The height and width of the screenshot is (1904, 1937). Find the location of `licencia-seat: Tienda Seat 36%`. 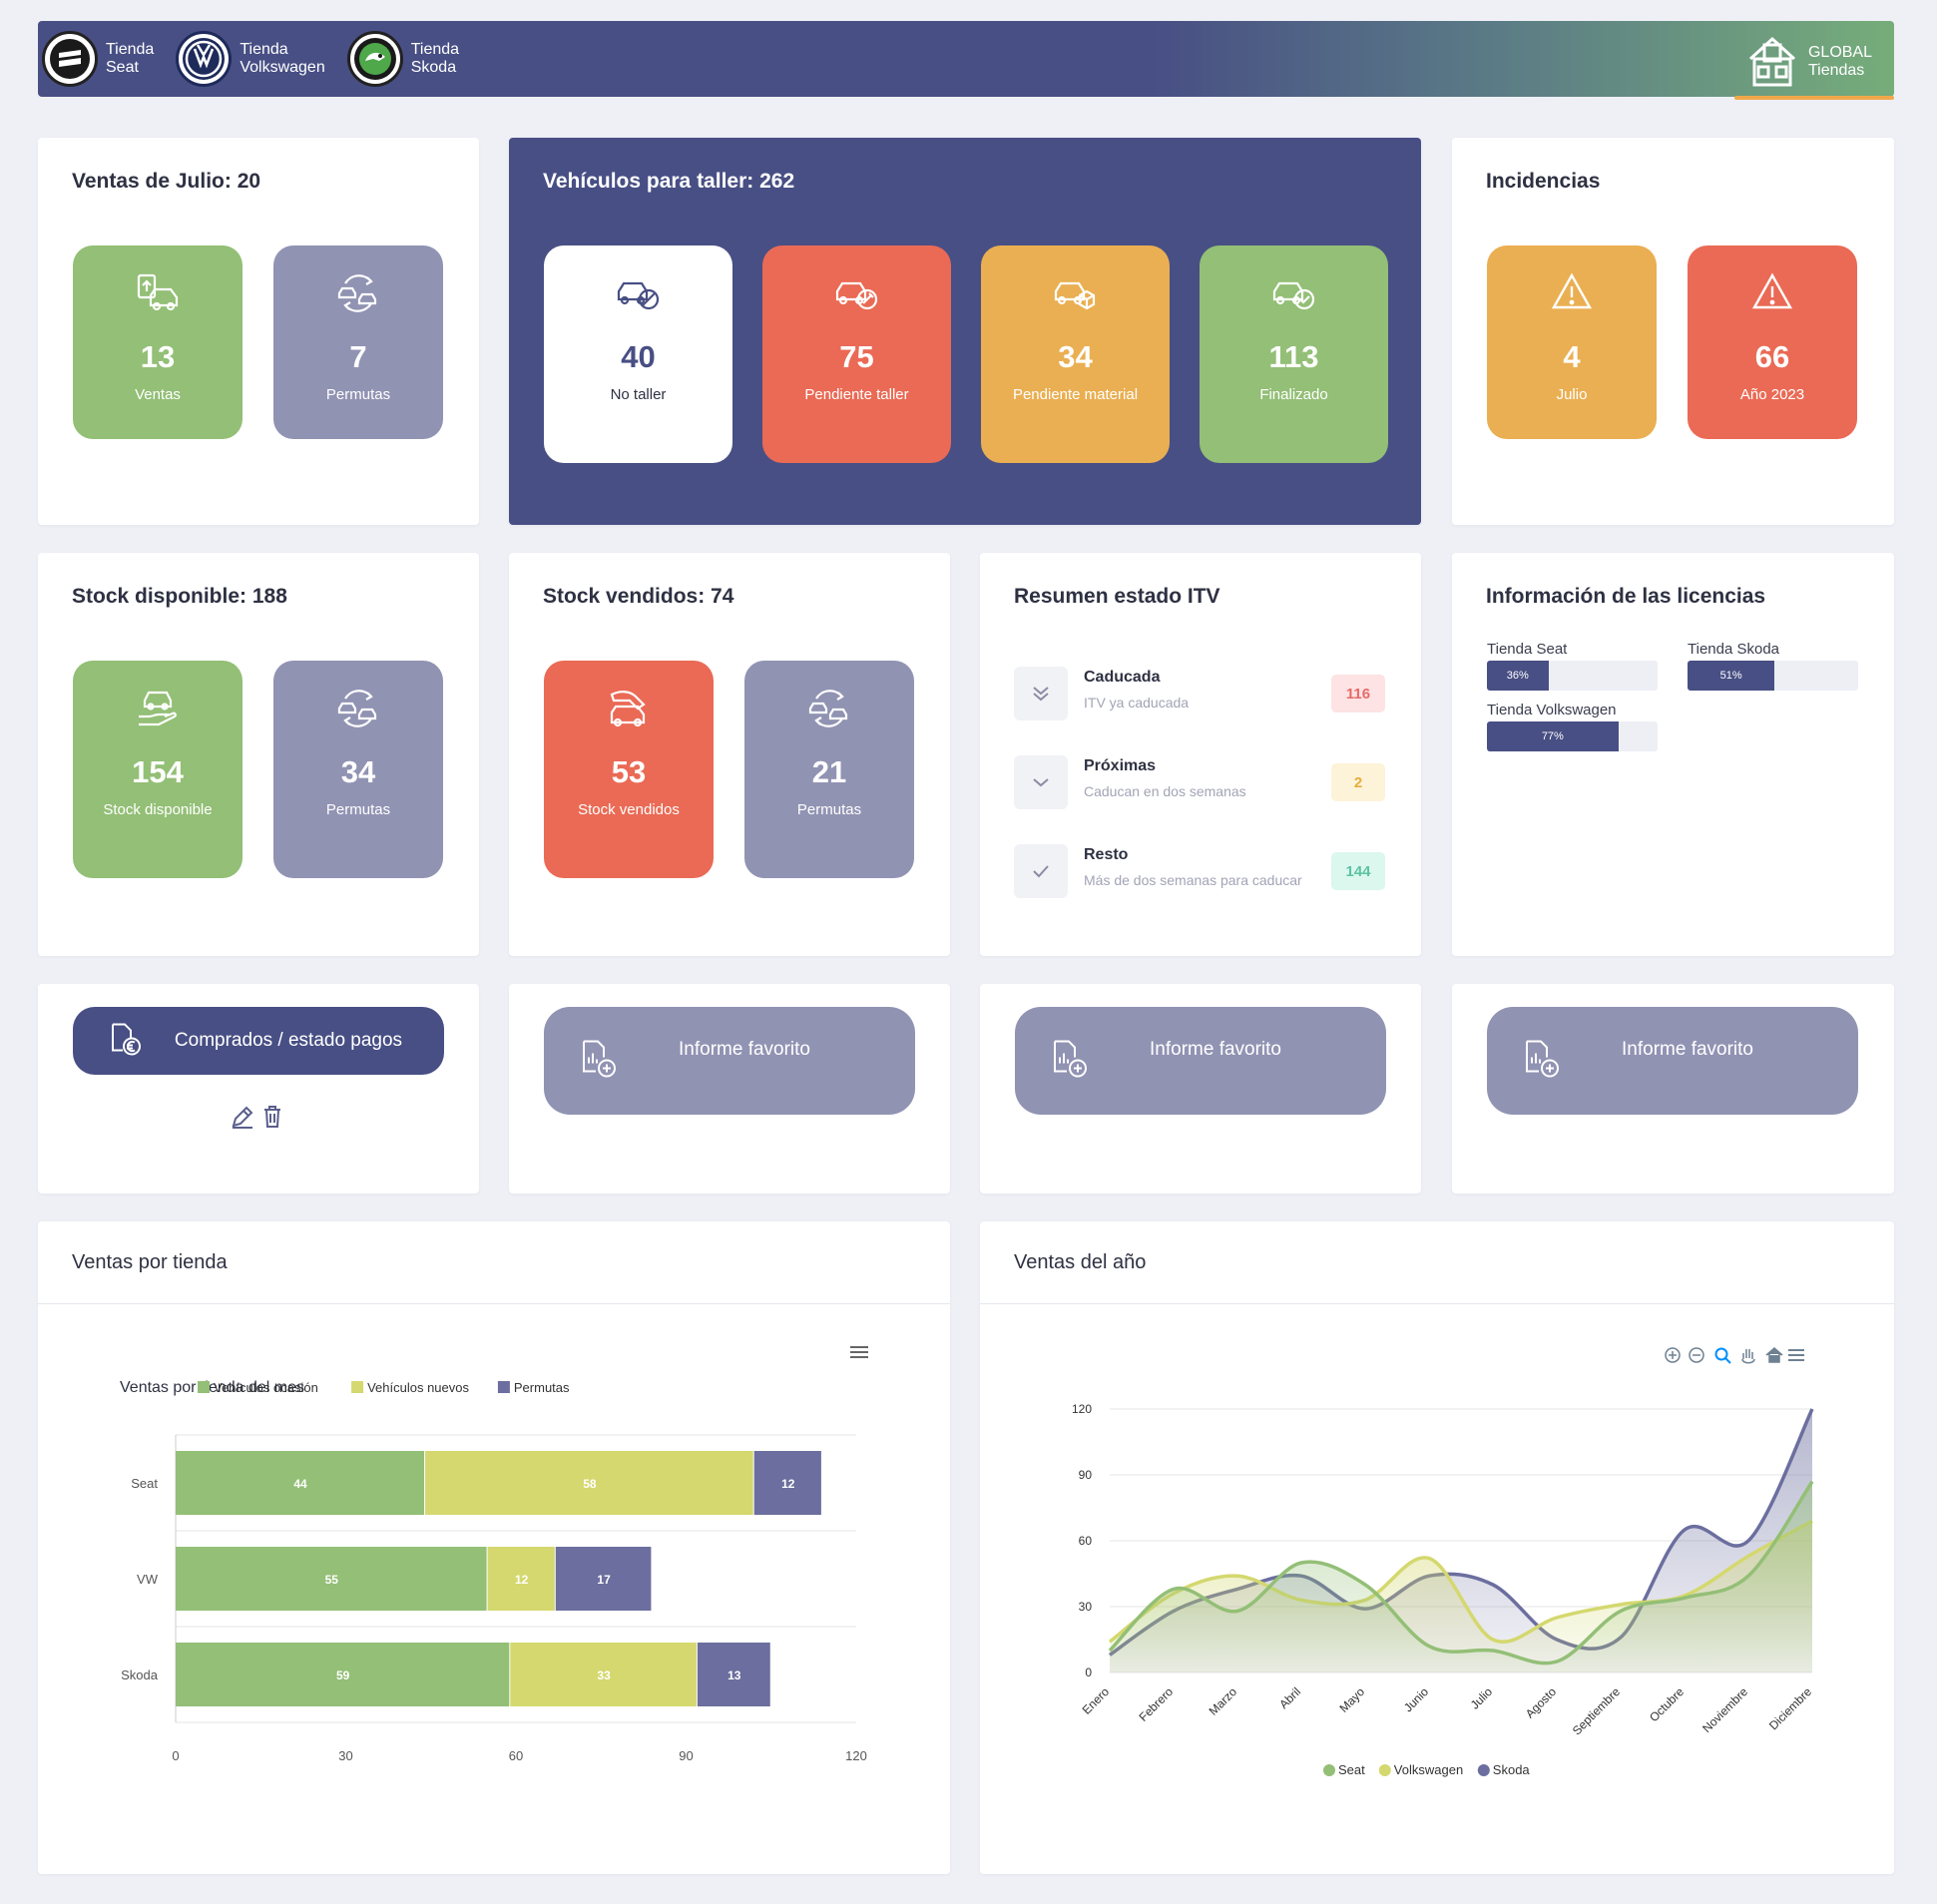

licencia-seat: Tienda Seat 36% is located at coordinates (1572, 666).